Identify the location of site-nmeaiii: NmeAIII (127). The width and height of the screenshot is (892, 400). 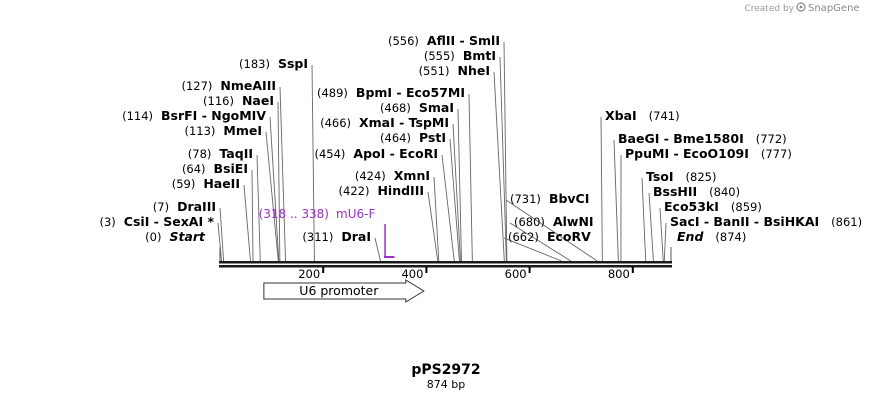
(228, 85).